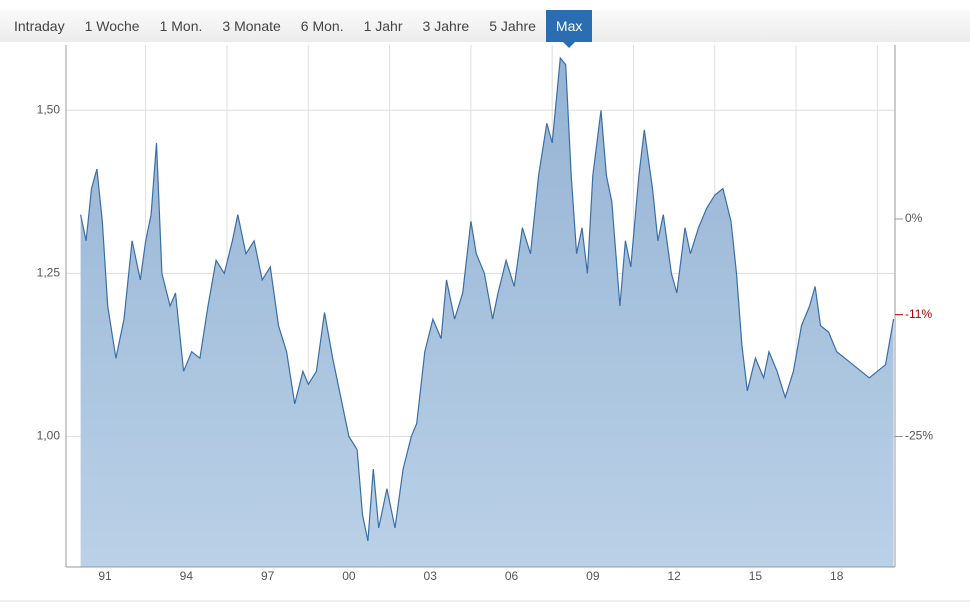 Image resolution: width=970 pixels, height=610 pixels. Describe the element at coordinates (322, 26) in the screenshot. I see `range-tab: 6 Mon.` at that location.